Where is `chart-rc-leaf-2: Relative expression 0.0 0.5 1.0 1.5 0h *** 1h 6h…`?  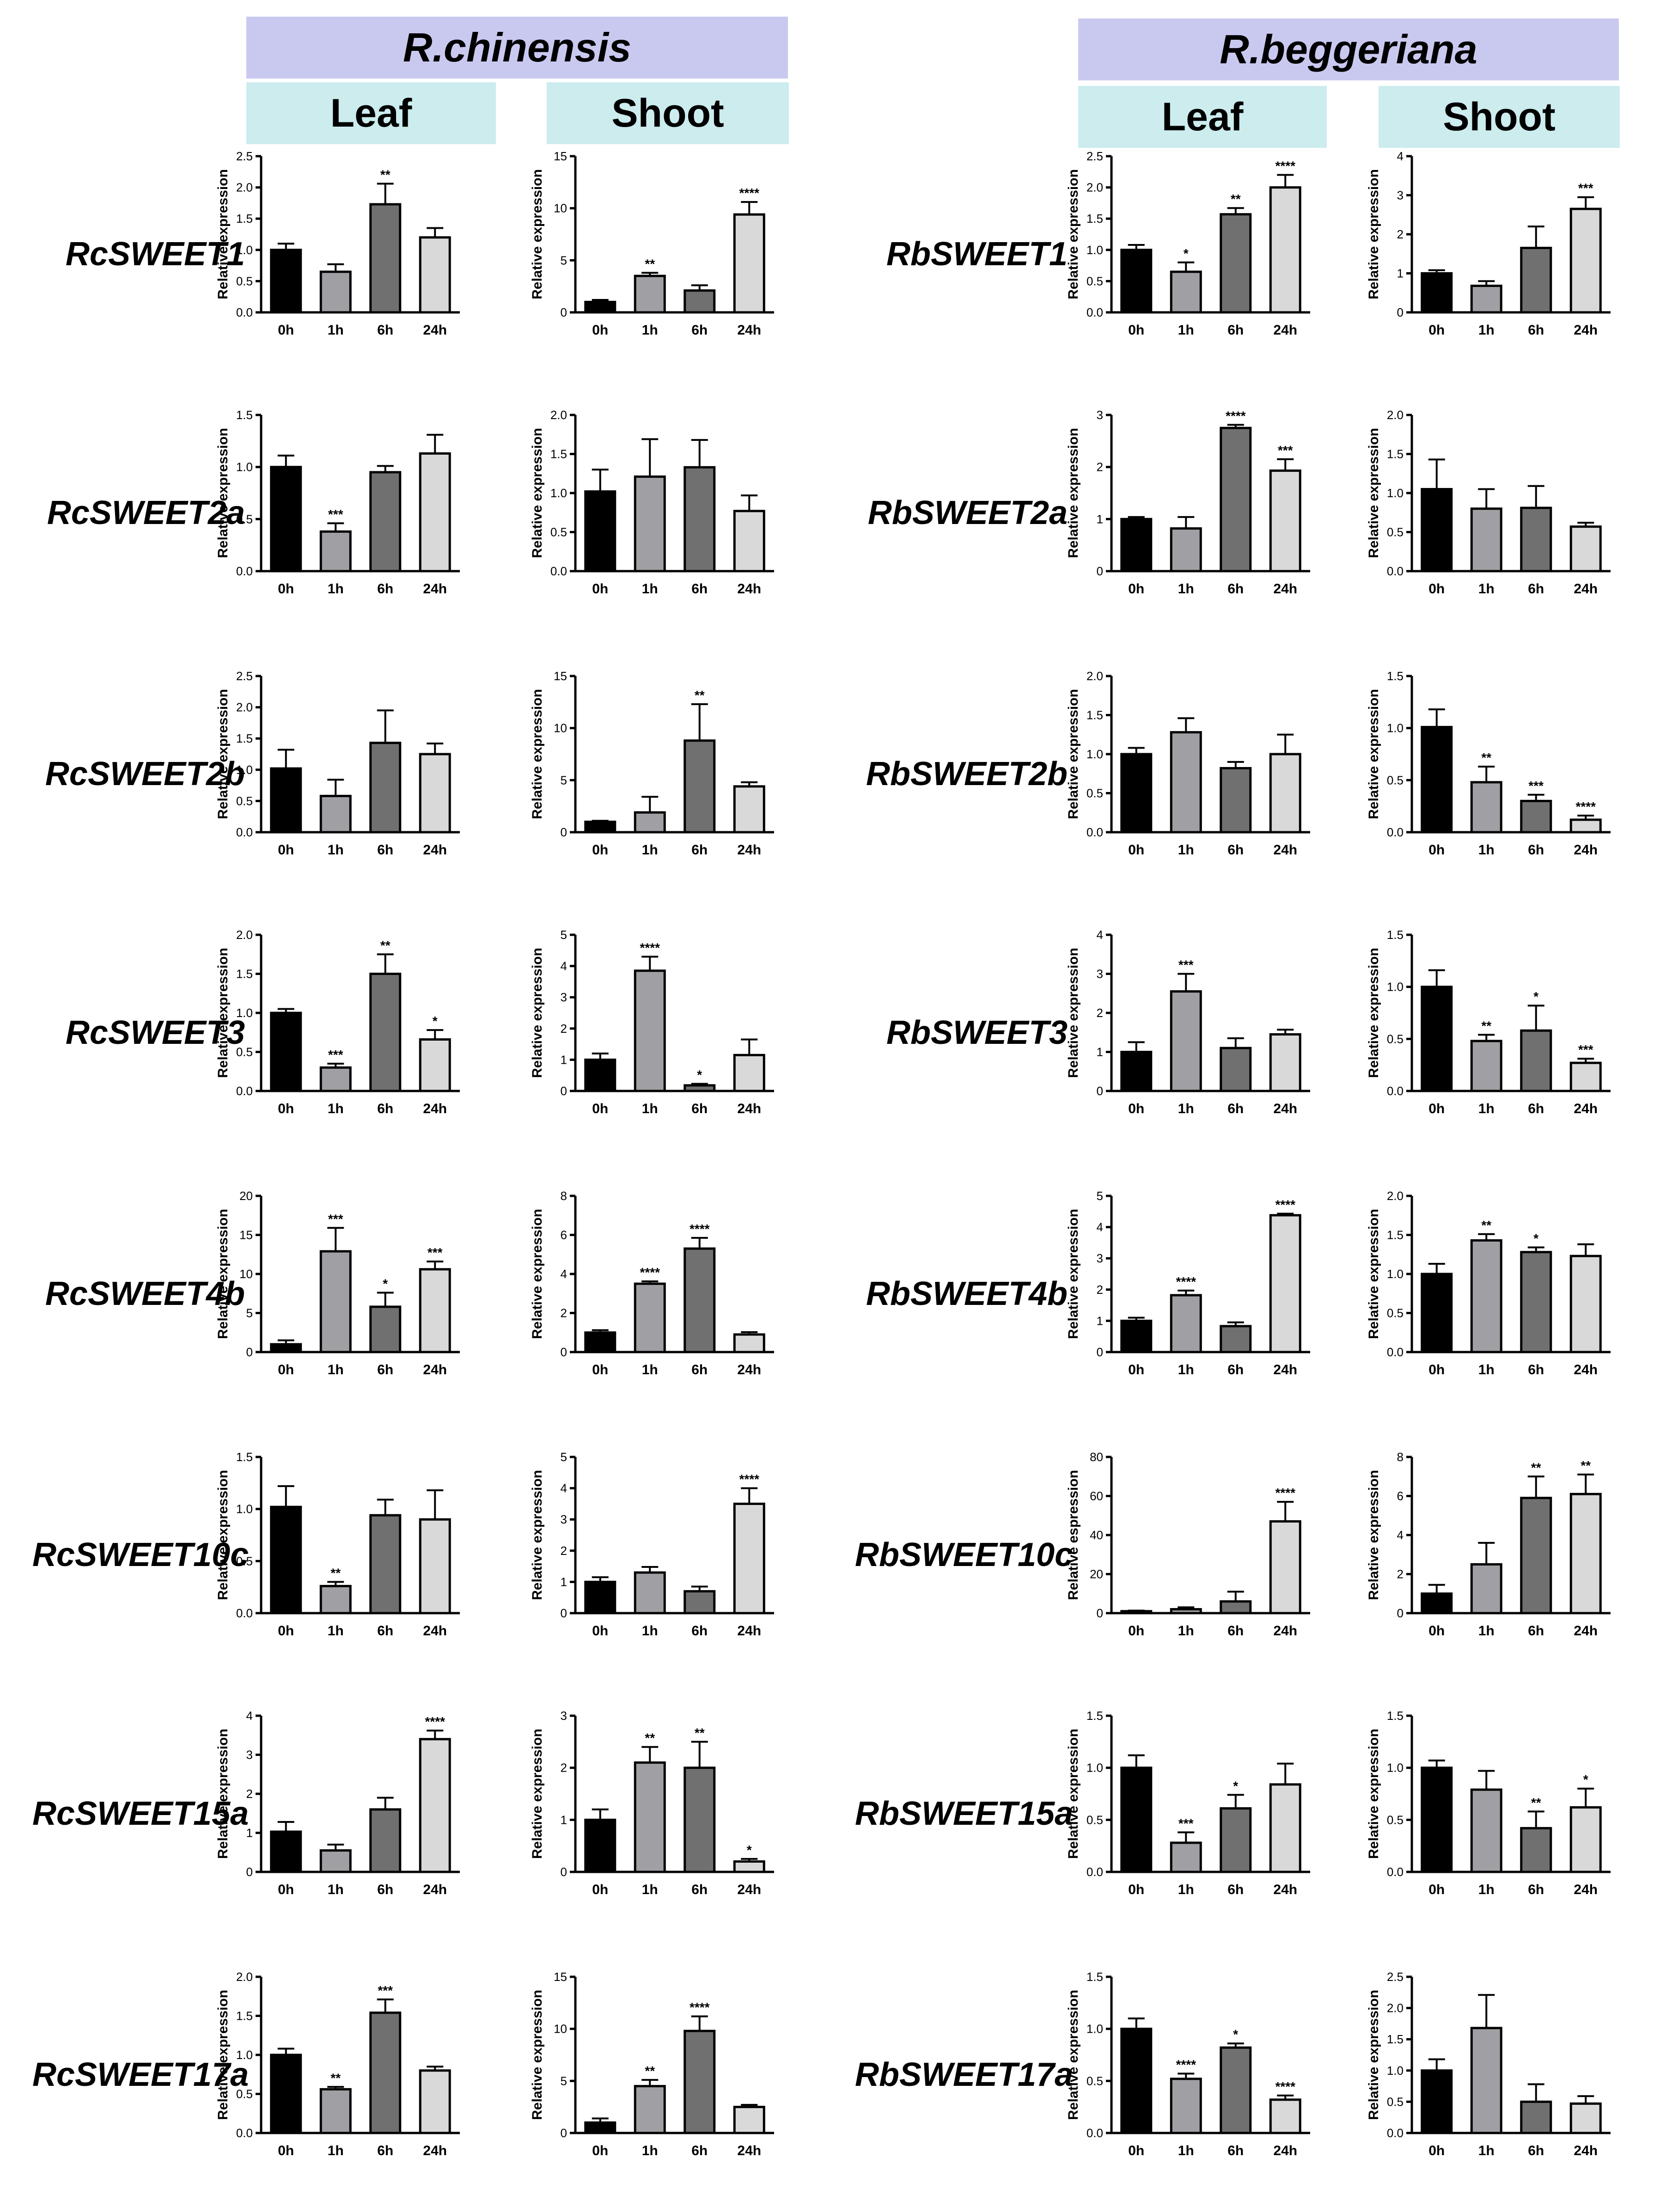 chart-rc-leaf-2: Relative expression 0.0 0.5 1.0 1.5 0h *** 1h 6h… is located at coordinates (337, 503).